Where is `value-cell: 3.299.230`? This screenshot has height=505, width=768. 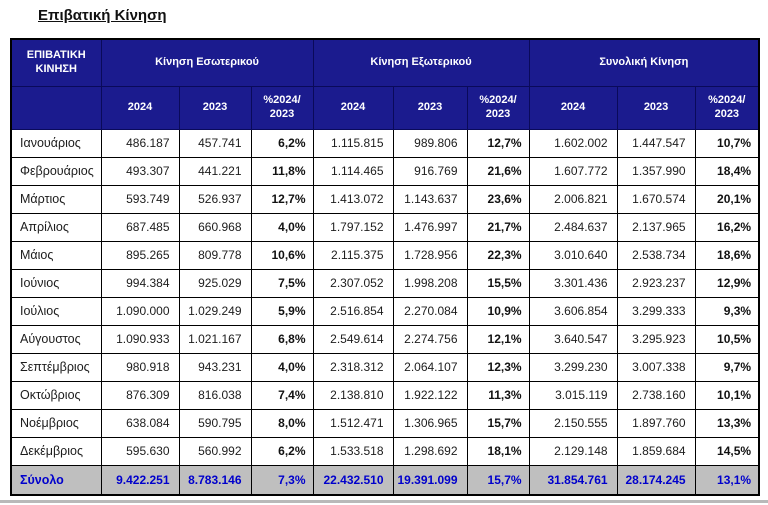 value-cell: 3.299.230 is located at coordinates (573, 367).